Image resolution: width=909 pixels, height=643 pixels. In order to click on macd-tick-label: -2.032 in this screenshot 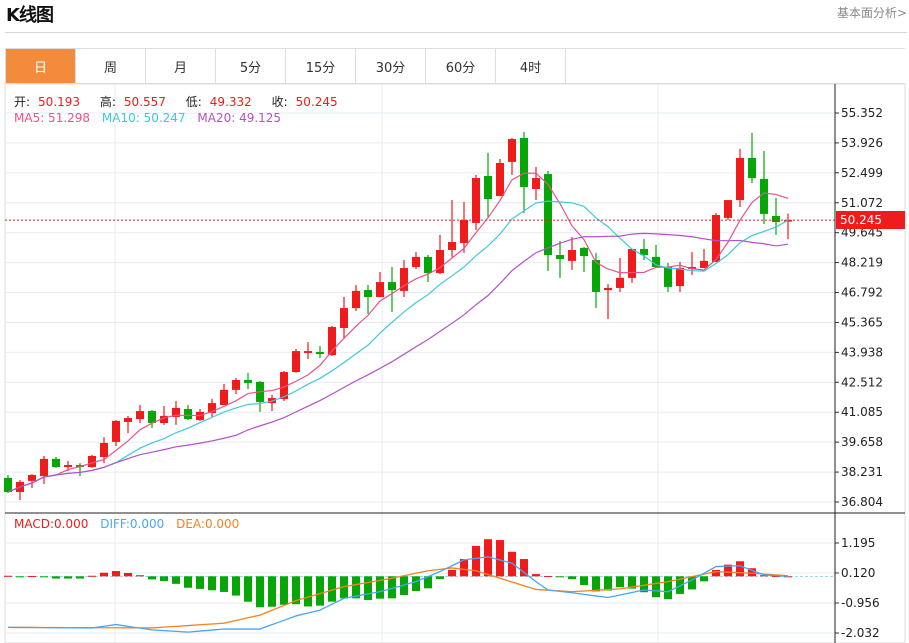, I will do `click(860, 633)`.